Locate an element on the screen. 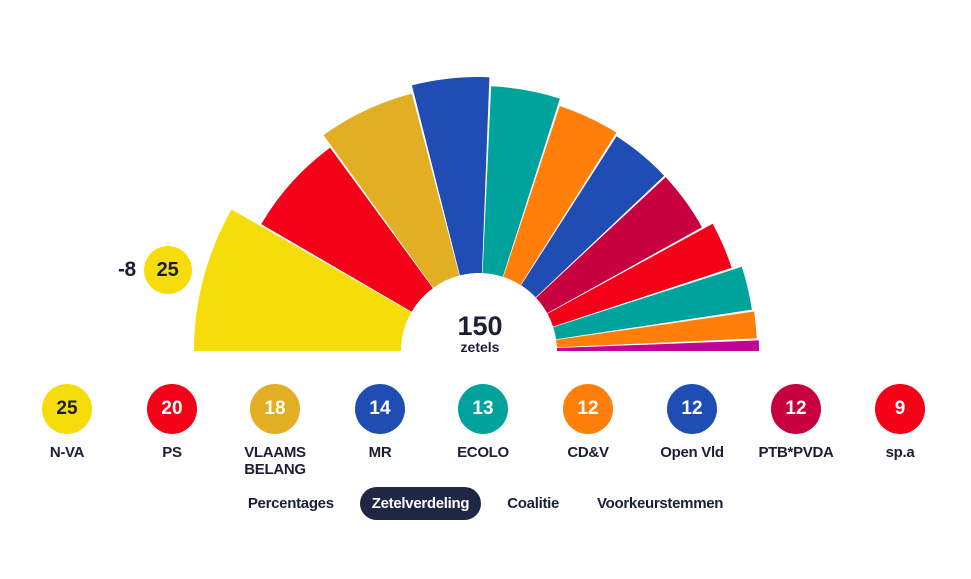  seat-segment-sp-a is located at coordinates (639, 275).